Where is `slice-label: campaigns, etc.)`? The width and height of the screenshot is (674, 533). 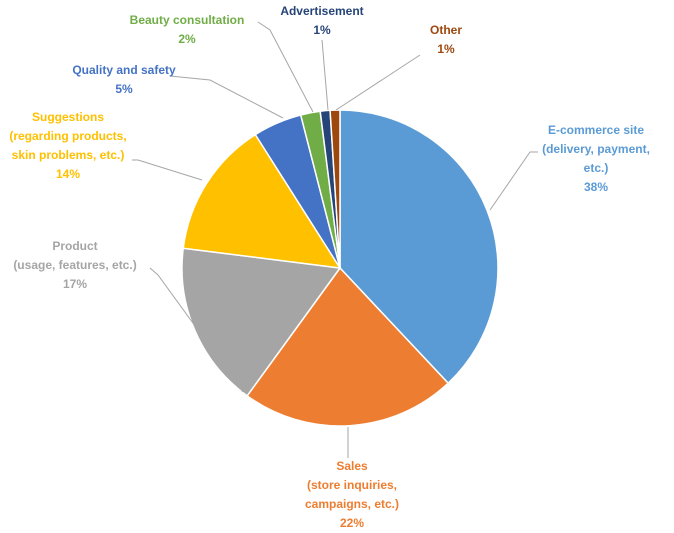 slice-label: campaigns, etc.) is located at coordinates (352, 504).